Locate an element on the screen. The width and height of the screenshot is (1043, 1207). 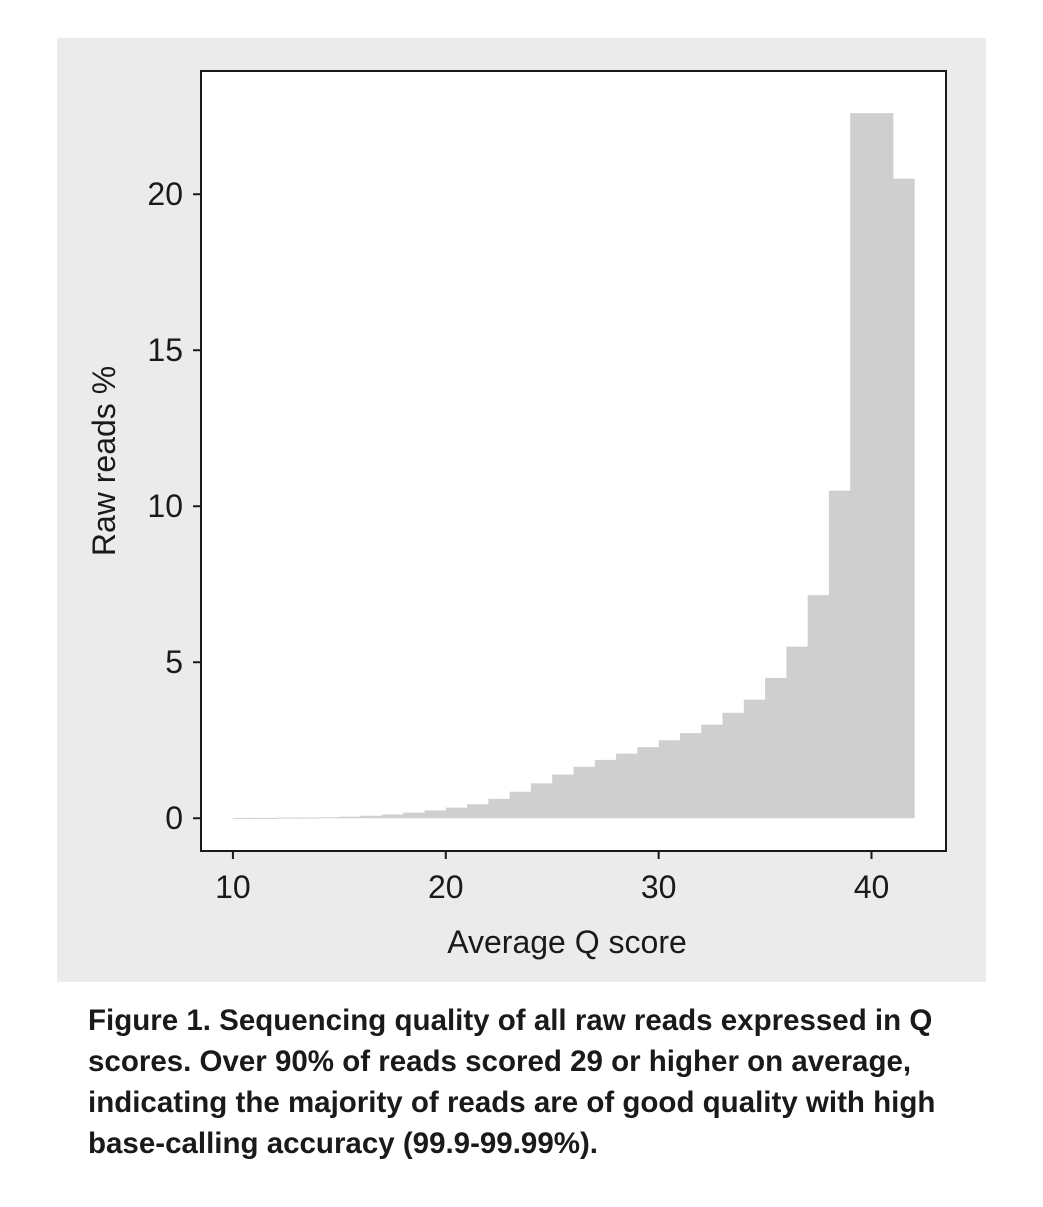
y-tick-label: 0 is located at coordinates (174, 818).